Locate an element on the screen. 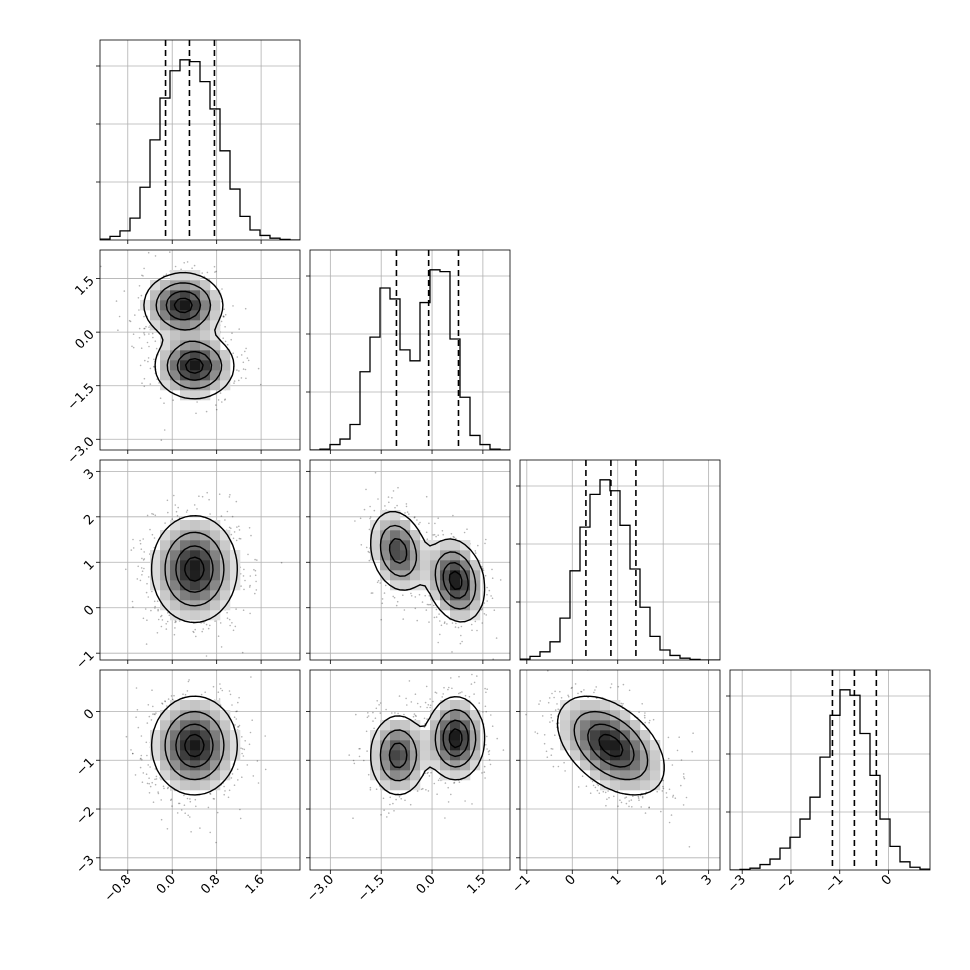  x-tick-label-var1-3: 1.5 is located at coordinates (476, 884).